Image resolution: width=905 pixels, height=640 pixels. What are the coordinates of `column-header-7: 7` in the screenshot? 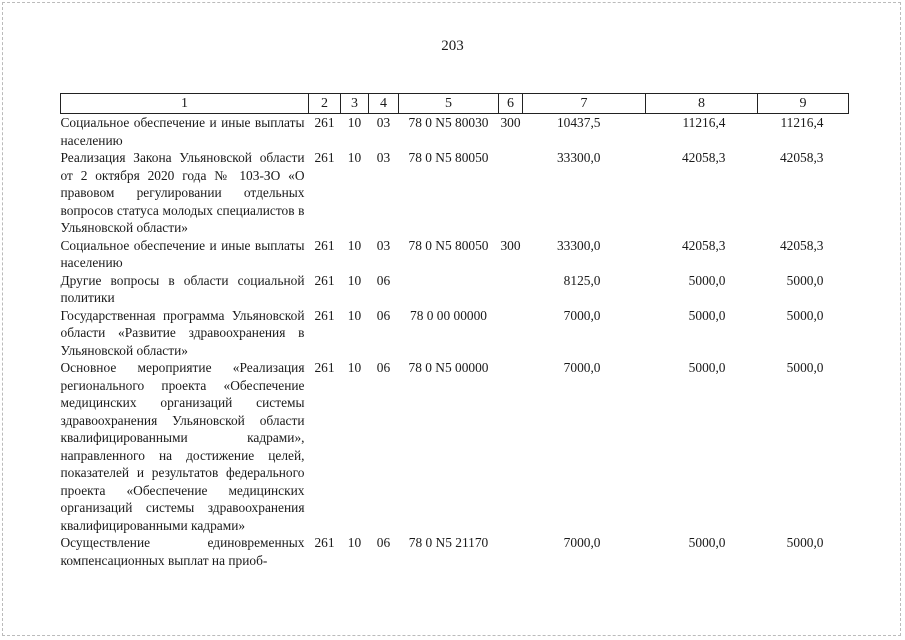 It's located at (584, 103).